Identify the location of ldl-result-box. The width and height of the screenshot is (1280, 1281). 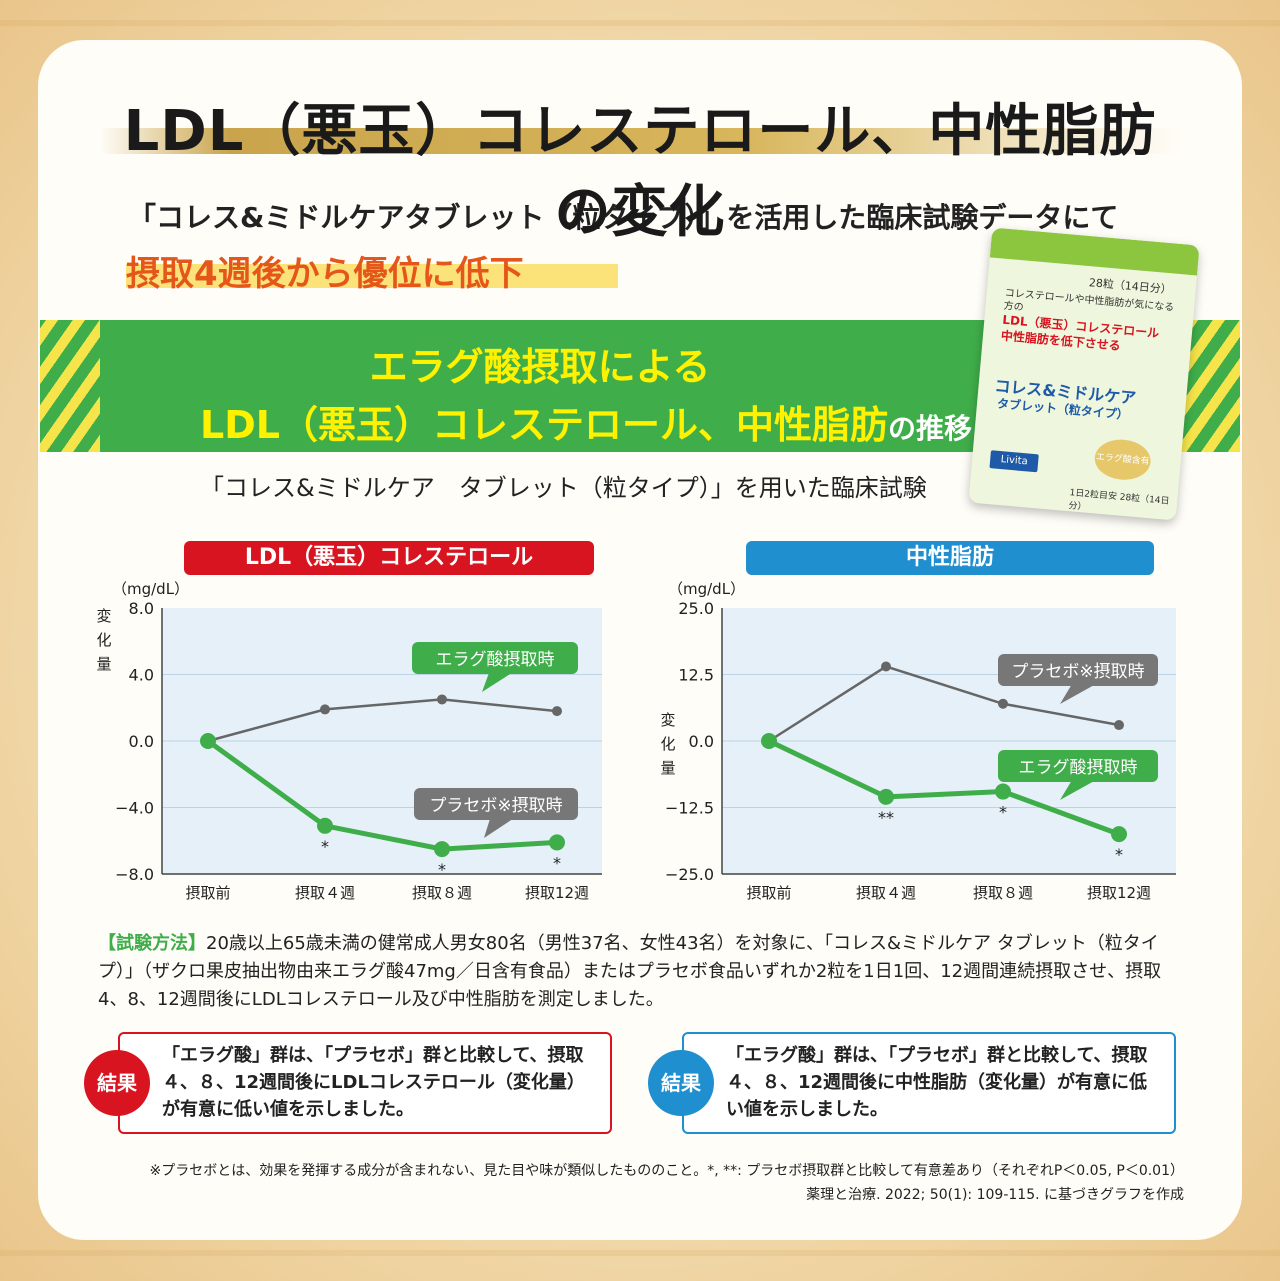
(365, 1083).